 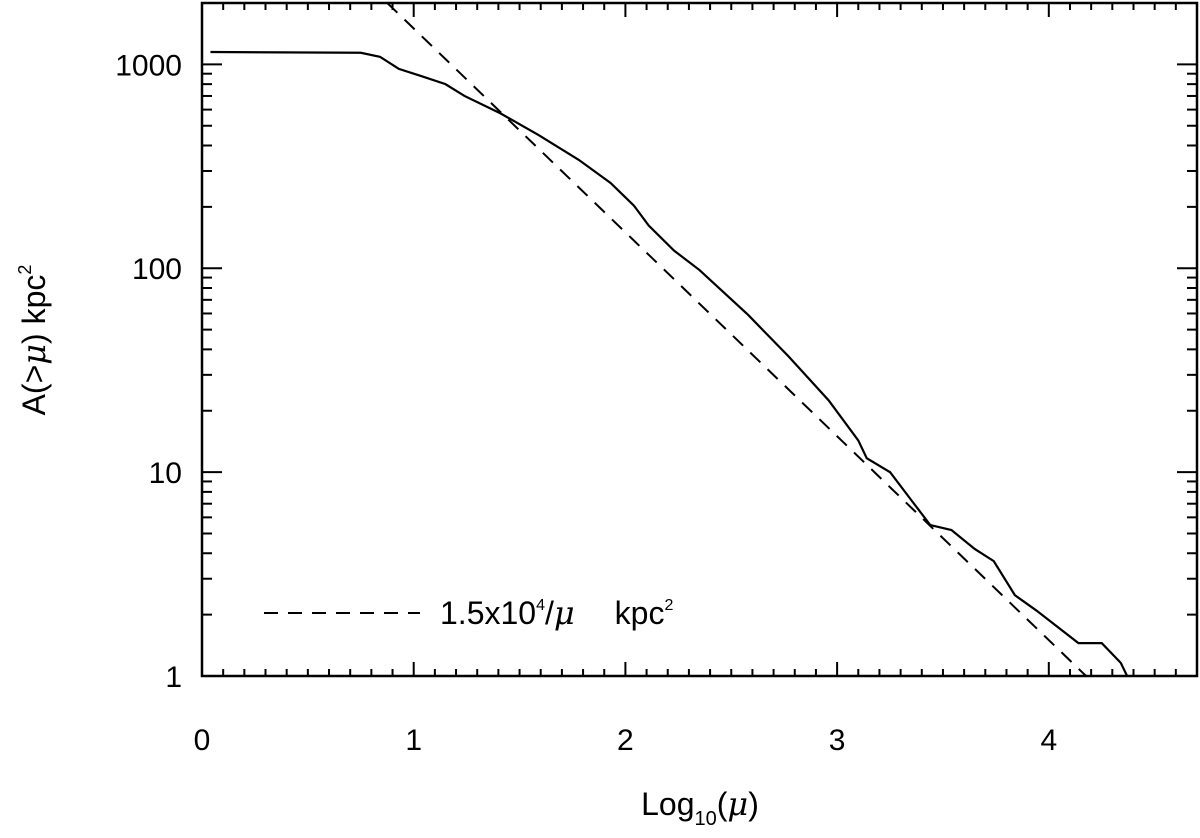 I want to click on y-axis-label: A(>μ) kpc2, so click(x=34, y=340).